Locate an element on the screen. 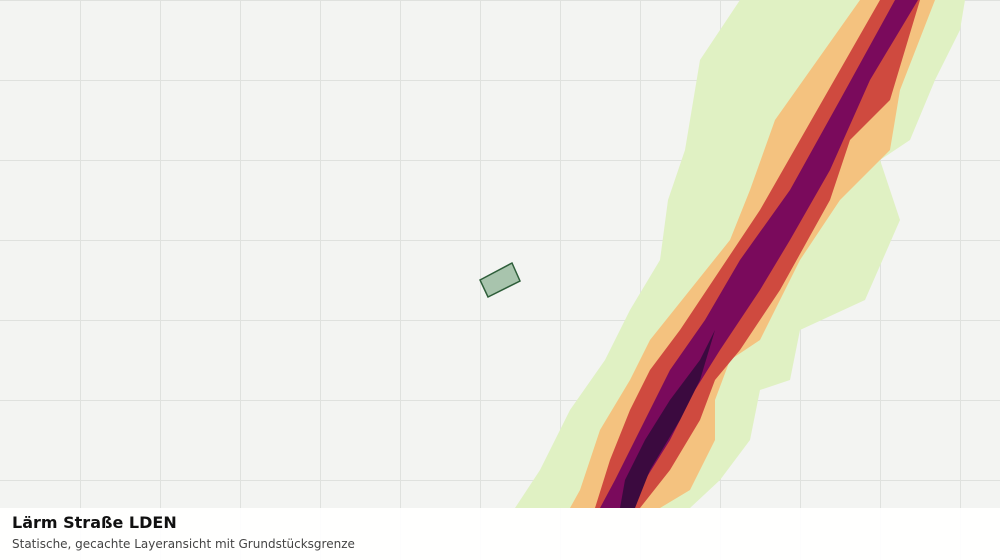 The image size is (1000, 560). noise-zone-extreme is located at coordinates (667, 419).